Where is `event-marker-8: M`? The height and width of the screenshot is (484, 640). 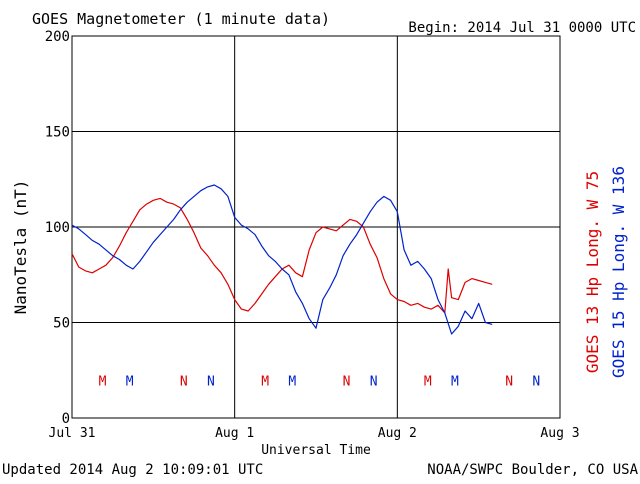 event-marker-8: M is located at coordinates (428, 382).